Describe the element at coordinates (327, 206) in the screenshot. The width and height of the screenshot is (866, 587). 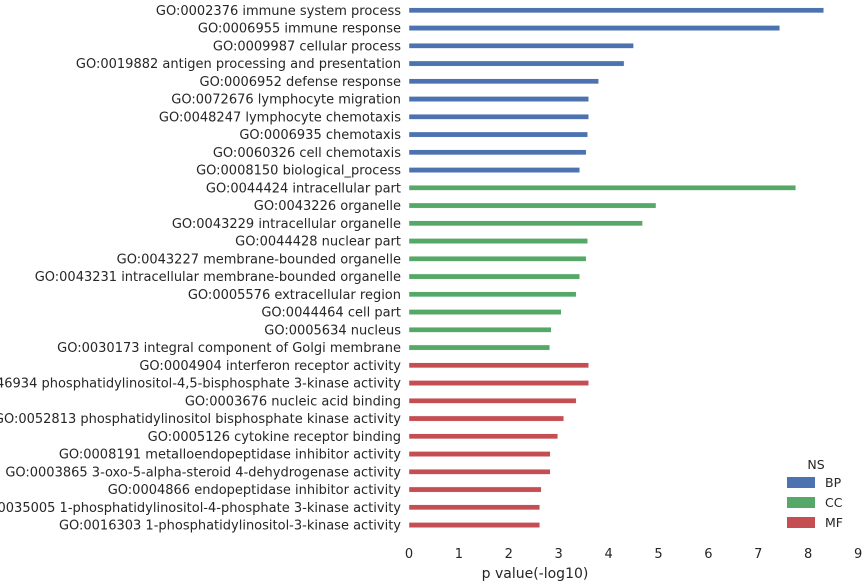
I see `category-label-12: GO:0043226 organelle` at that location.